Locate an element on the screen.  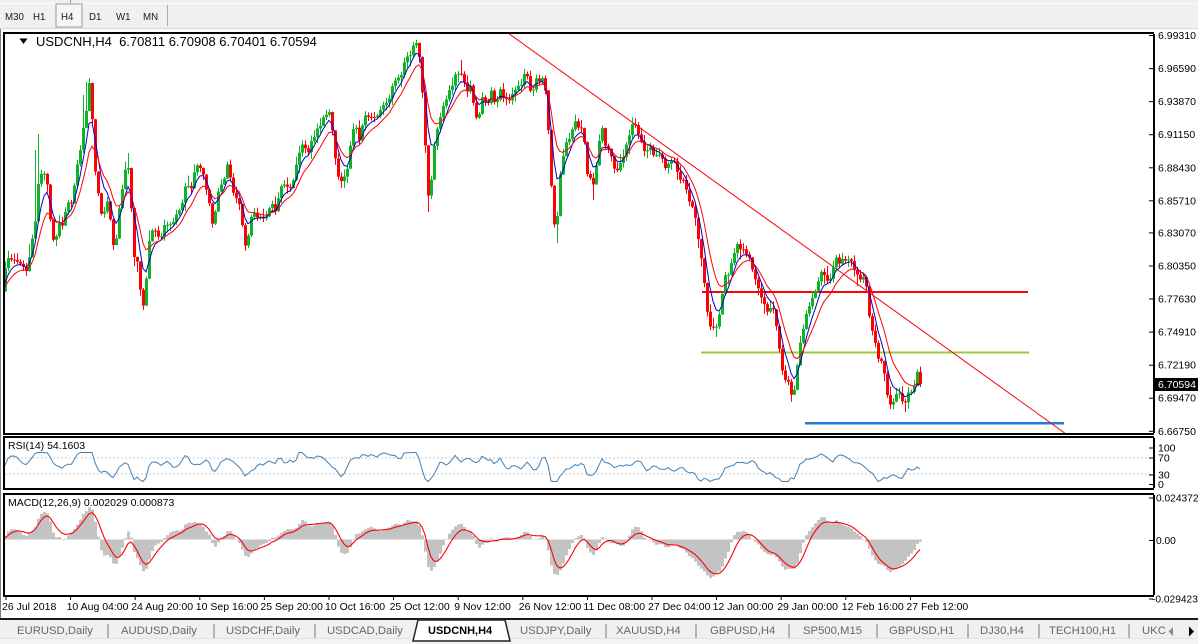
svg-text: W1 is located at coordinates (123, 17).